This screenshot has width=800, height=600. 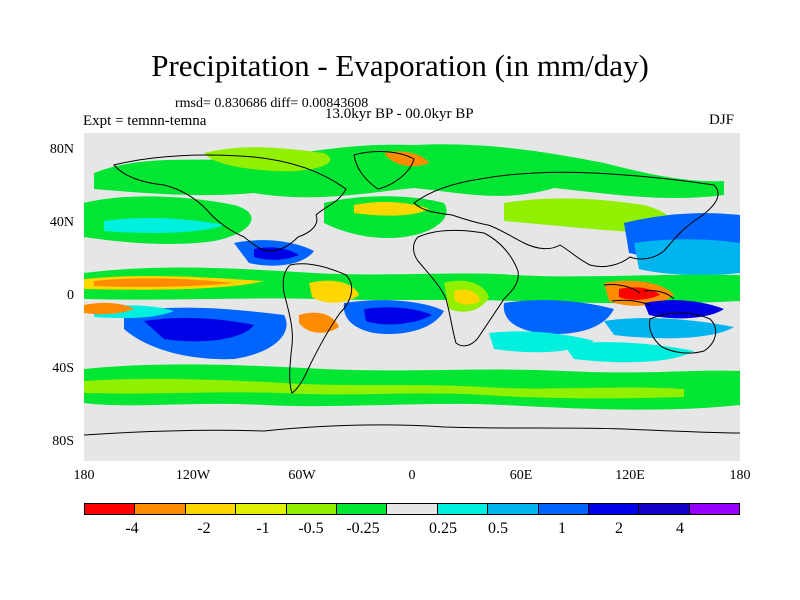 What do you see at coordinates (302, 475) in the screenshot?
I see `lon-label: 60W` at bounding box center [302, 475].